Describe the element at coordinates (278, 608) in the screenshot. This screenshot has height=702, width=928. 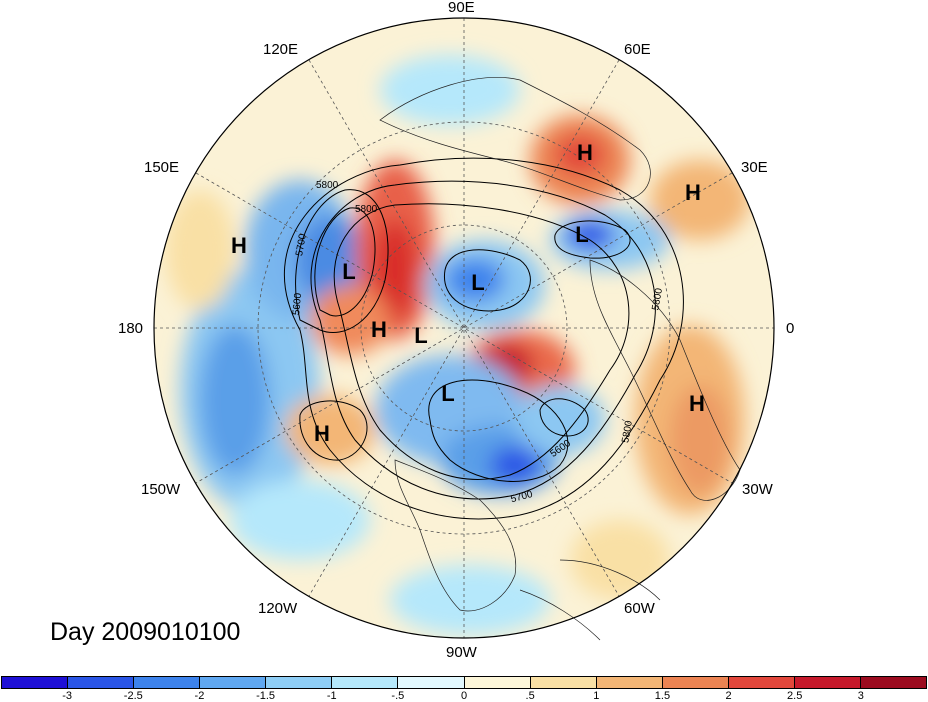
I see `lon-label-120w: 120W` at that location.